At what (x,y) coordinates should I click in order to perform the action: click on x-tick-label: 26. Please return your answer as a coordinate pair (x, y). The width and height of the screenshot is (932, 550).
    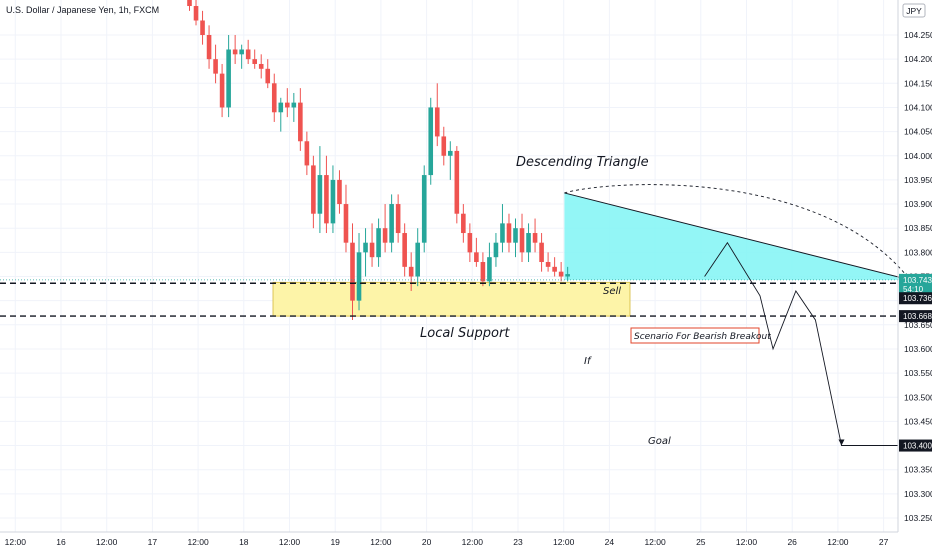
    Looking at the image, I should click on (792, 542).